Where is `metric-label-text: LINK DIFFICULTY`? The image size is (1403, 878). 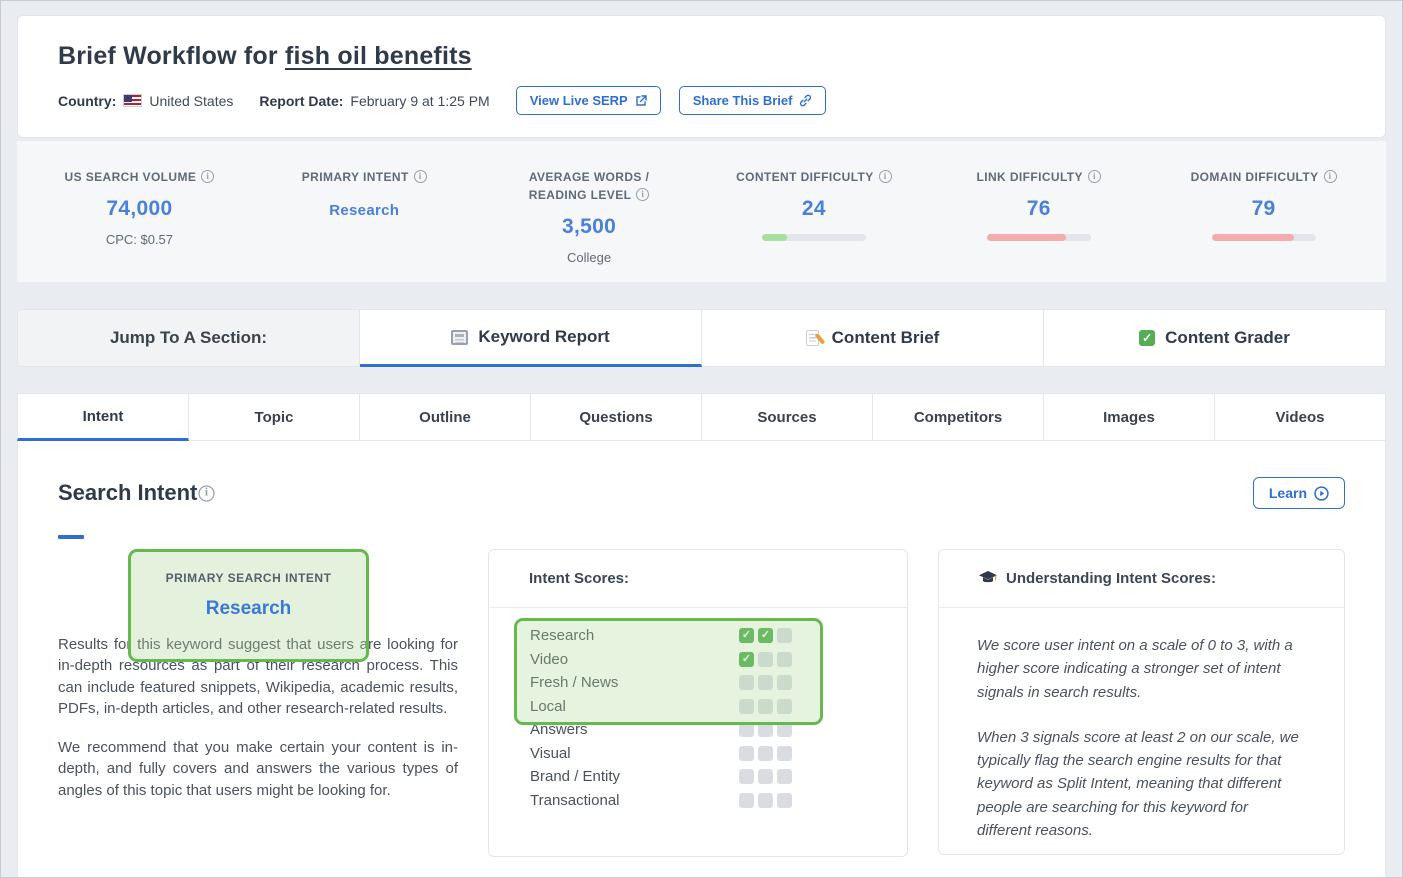 metric-label-text: LINK DIFFICULTY is located at coordinates (1029, 177).